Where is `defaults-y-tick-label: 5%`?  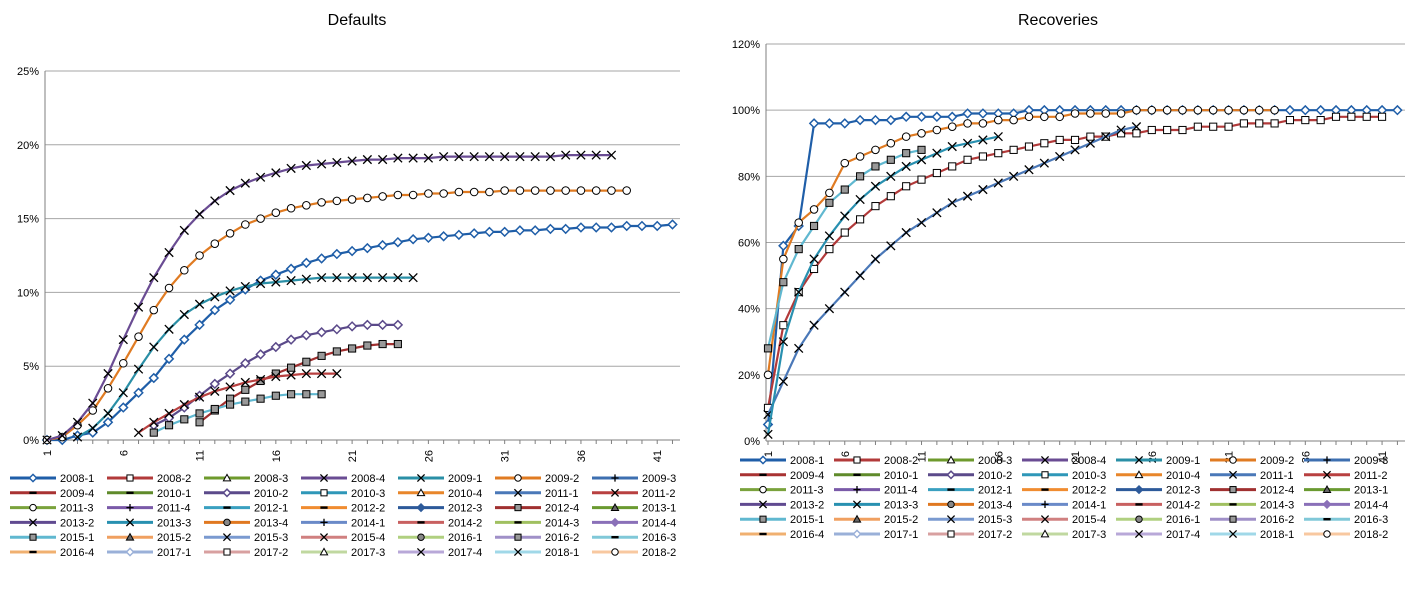 defaults-y-tick-label: 5% is located at coordinates (31, 367).